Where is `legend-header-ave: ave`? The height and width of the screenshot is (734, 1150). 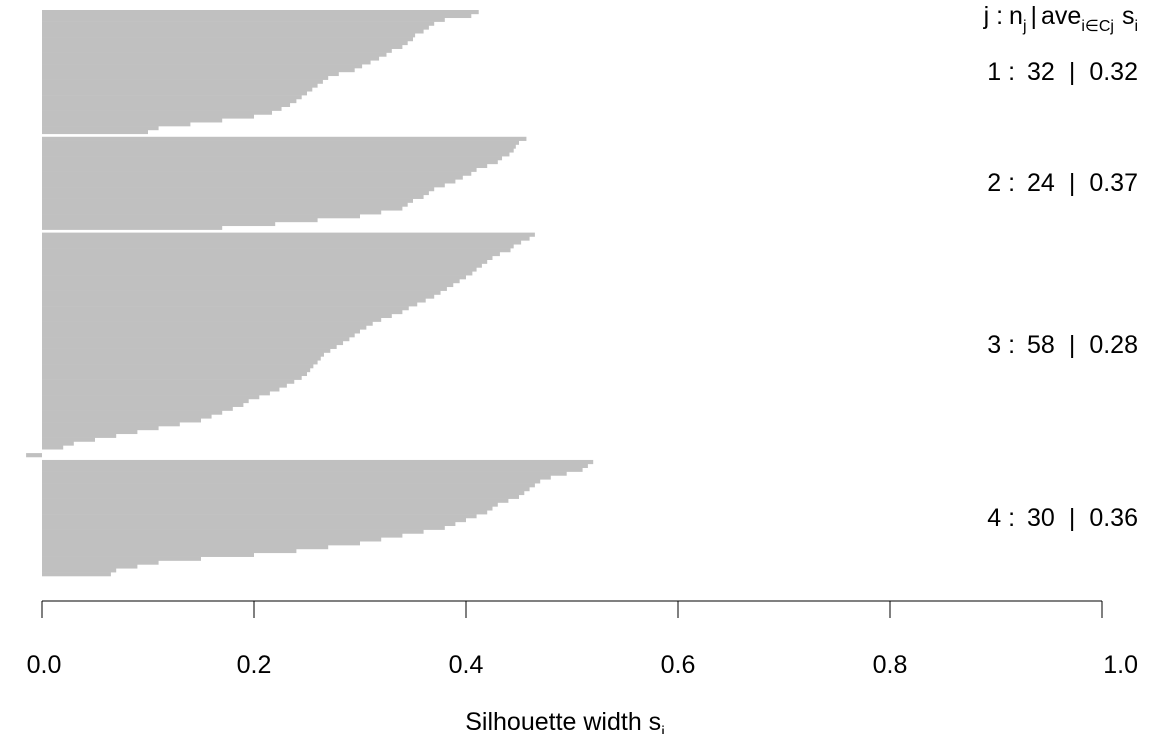 legend-header-ave: ave is located at coordinates (1061, 16).